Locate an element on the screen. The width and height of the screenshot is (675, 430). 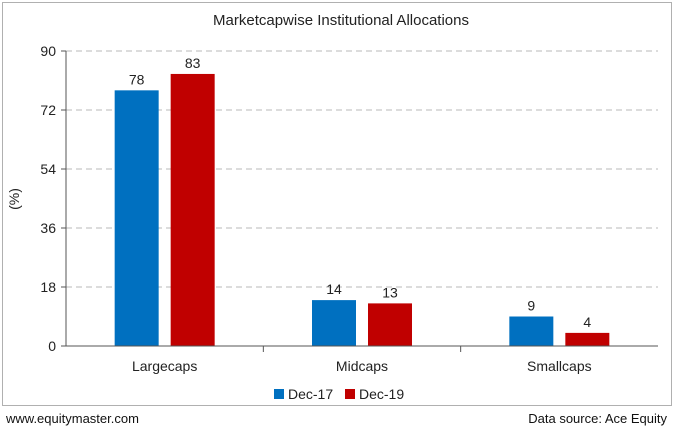
legend-label: Dec-17 is located at coordinates (310, 394).